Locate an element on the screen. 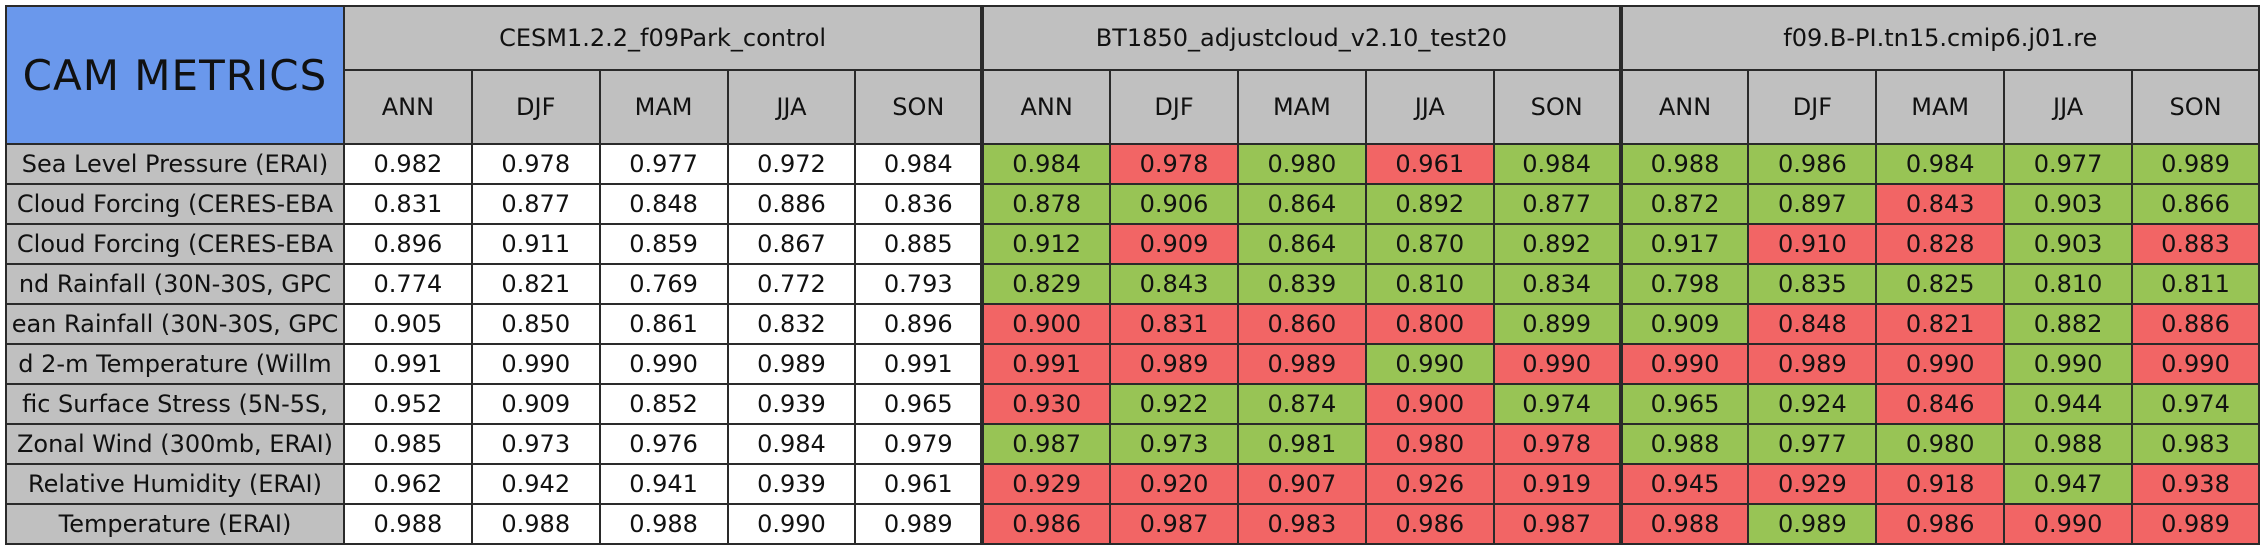  metric-value-cell: 0.972 is located at coordinates (791, 164).